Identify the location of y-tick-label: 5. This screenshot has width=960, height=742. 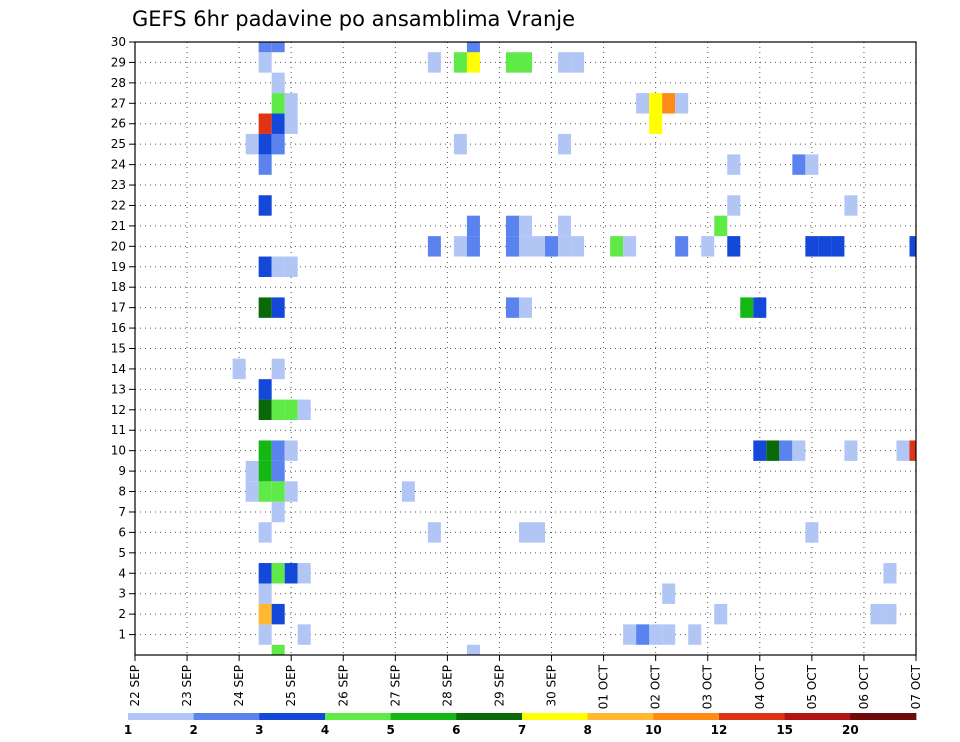
(122, 553).